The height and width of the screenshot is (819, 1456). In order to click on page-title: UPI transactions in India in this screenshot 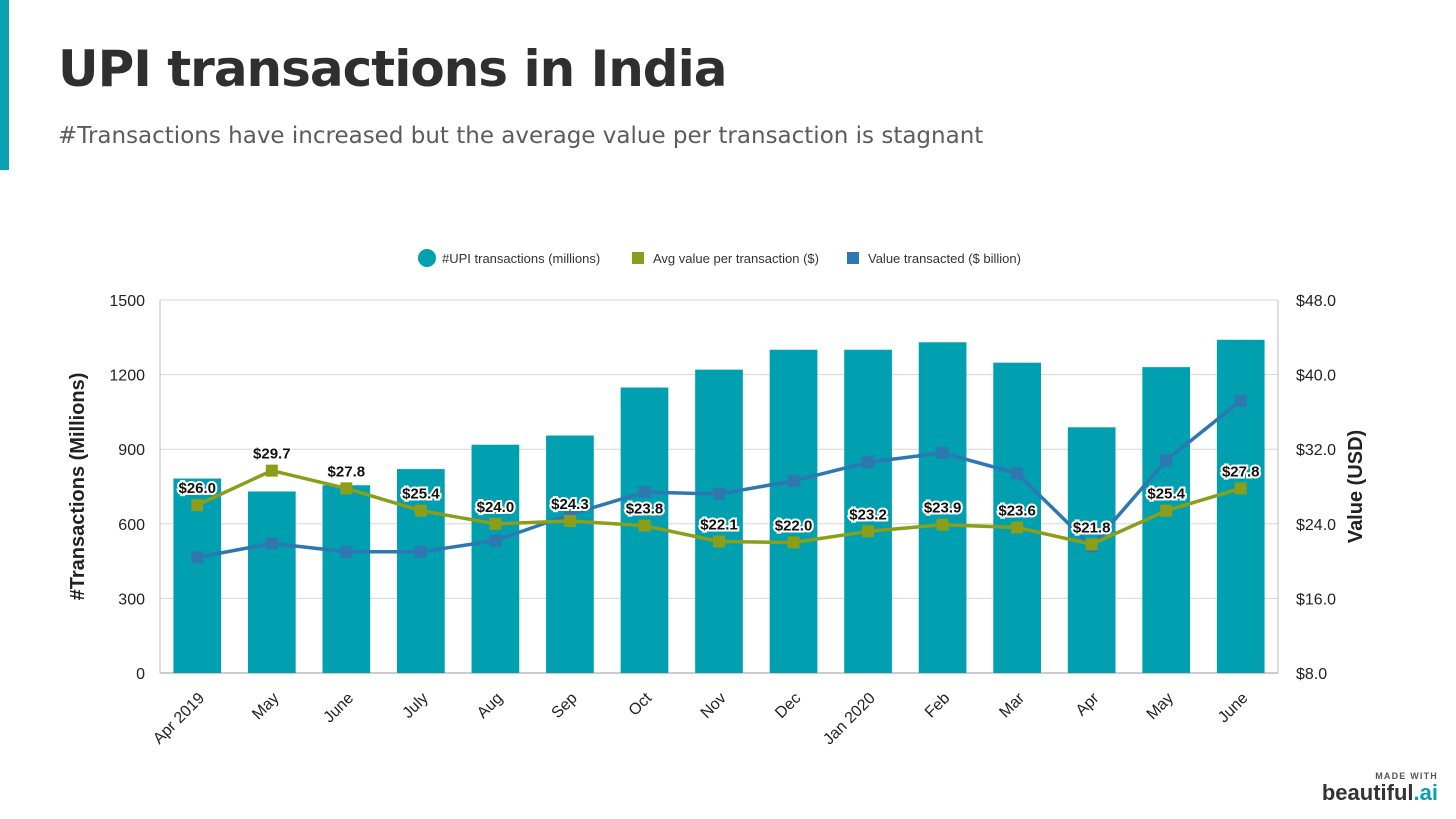, I will do `click(392, 69)`.